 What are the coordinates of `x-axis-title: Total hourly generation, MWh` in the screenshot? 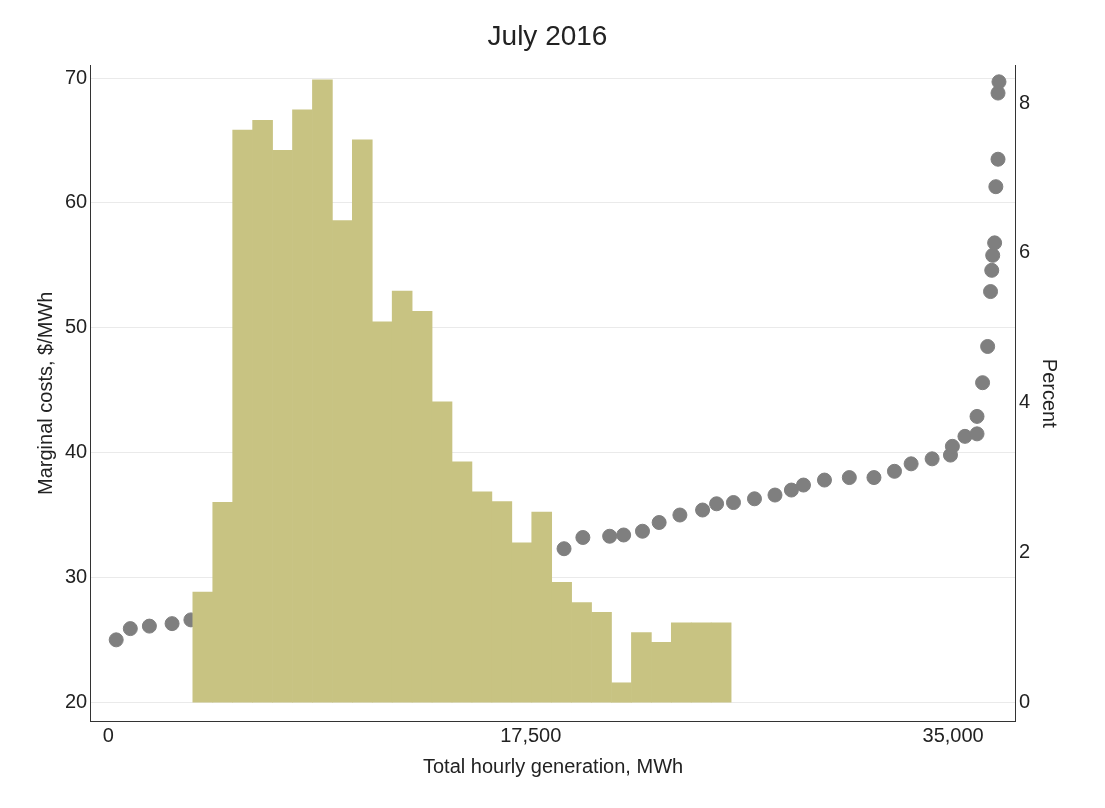 It's located at (553, 765).